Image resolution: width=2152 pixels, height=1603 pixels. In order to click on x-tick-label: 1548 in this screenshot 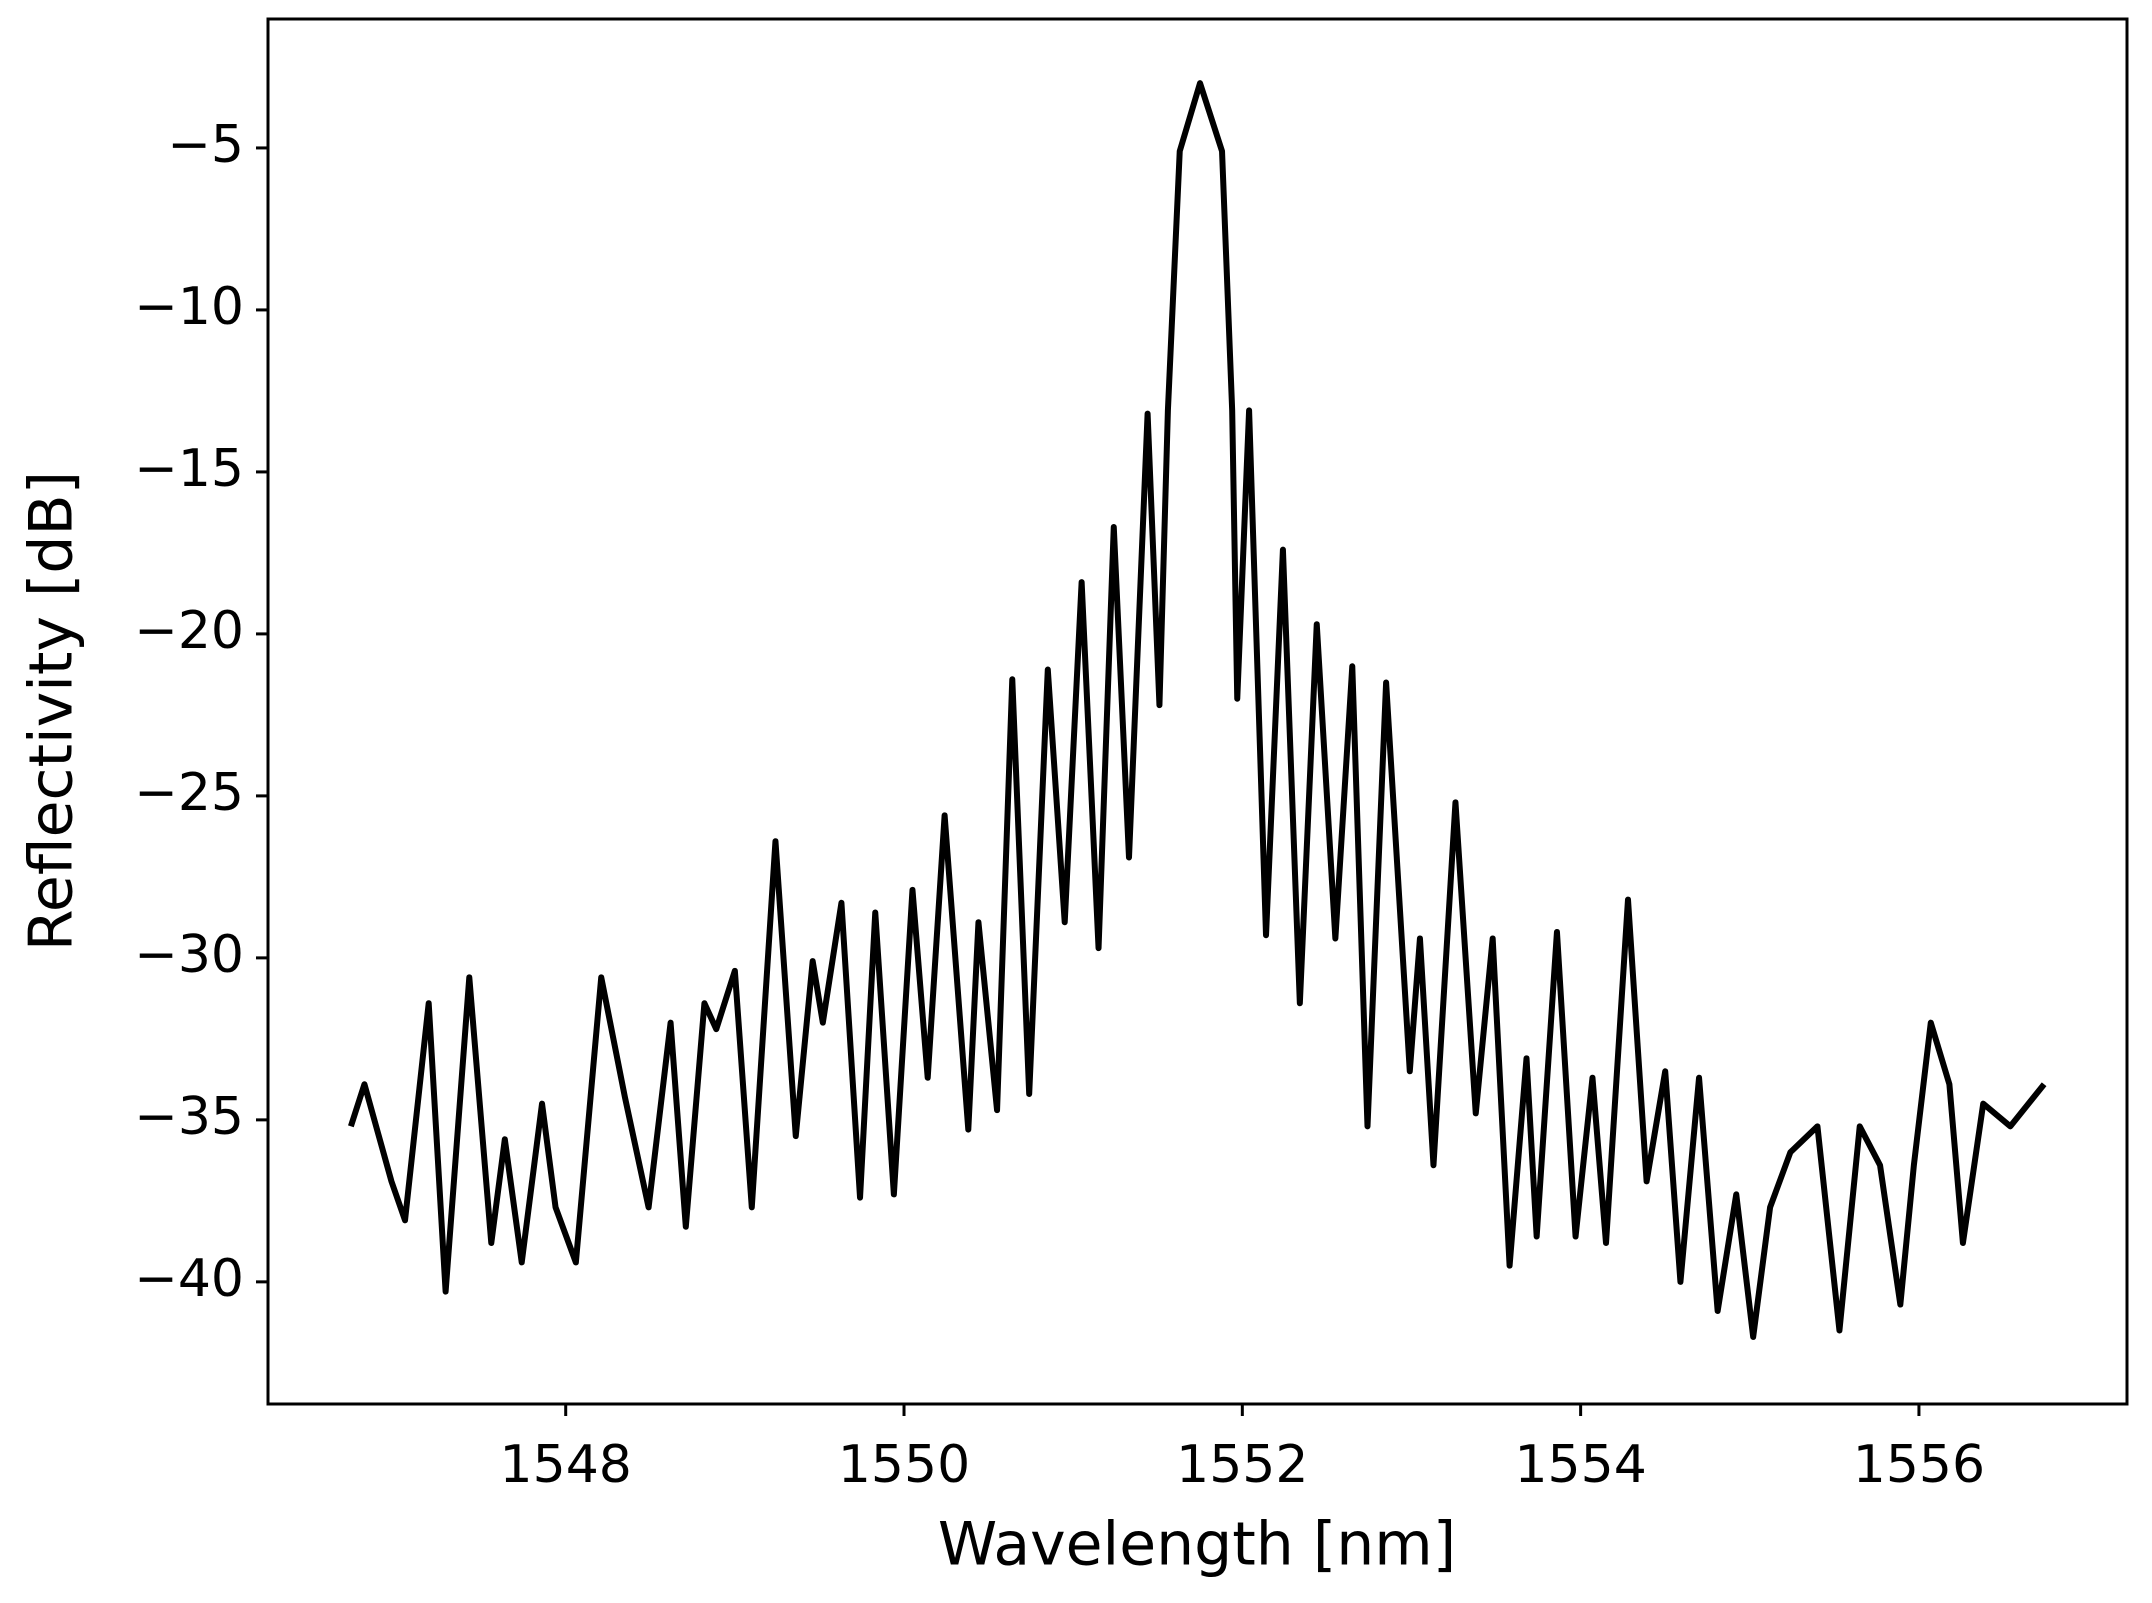, I will do `click(566, 1465)`.